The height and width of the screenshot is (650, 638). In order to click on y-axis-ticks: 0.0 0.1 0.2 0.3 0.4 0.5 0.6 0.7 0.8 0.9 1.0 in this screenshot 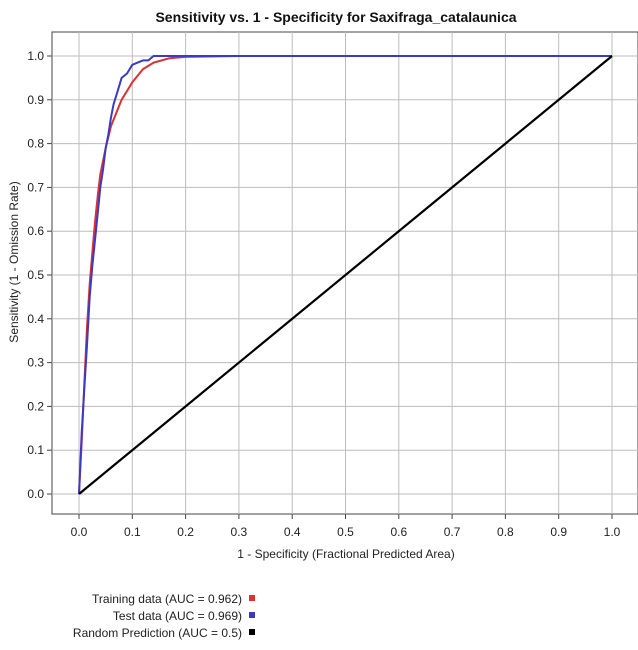, I will do `click(39, 275)`.